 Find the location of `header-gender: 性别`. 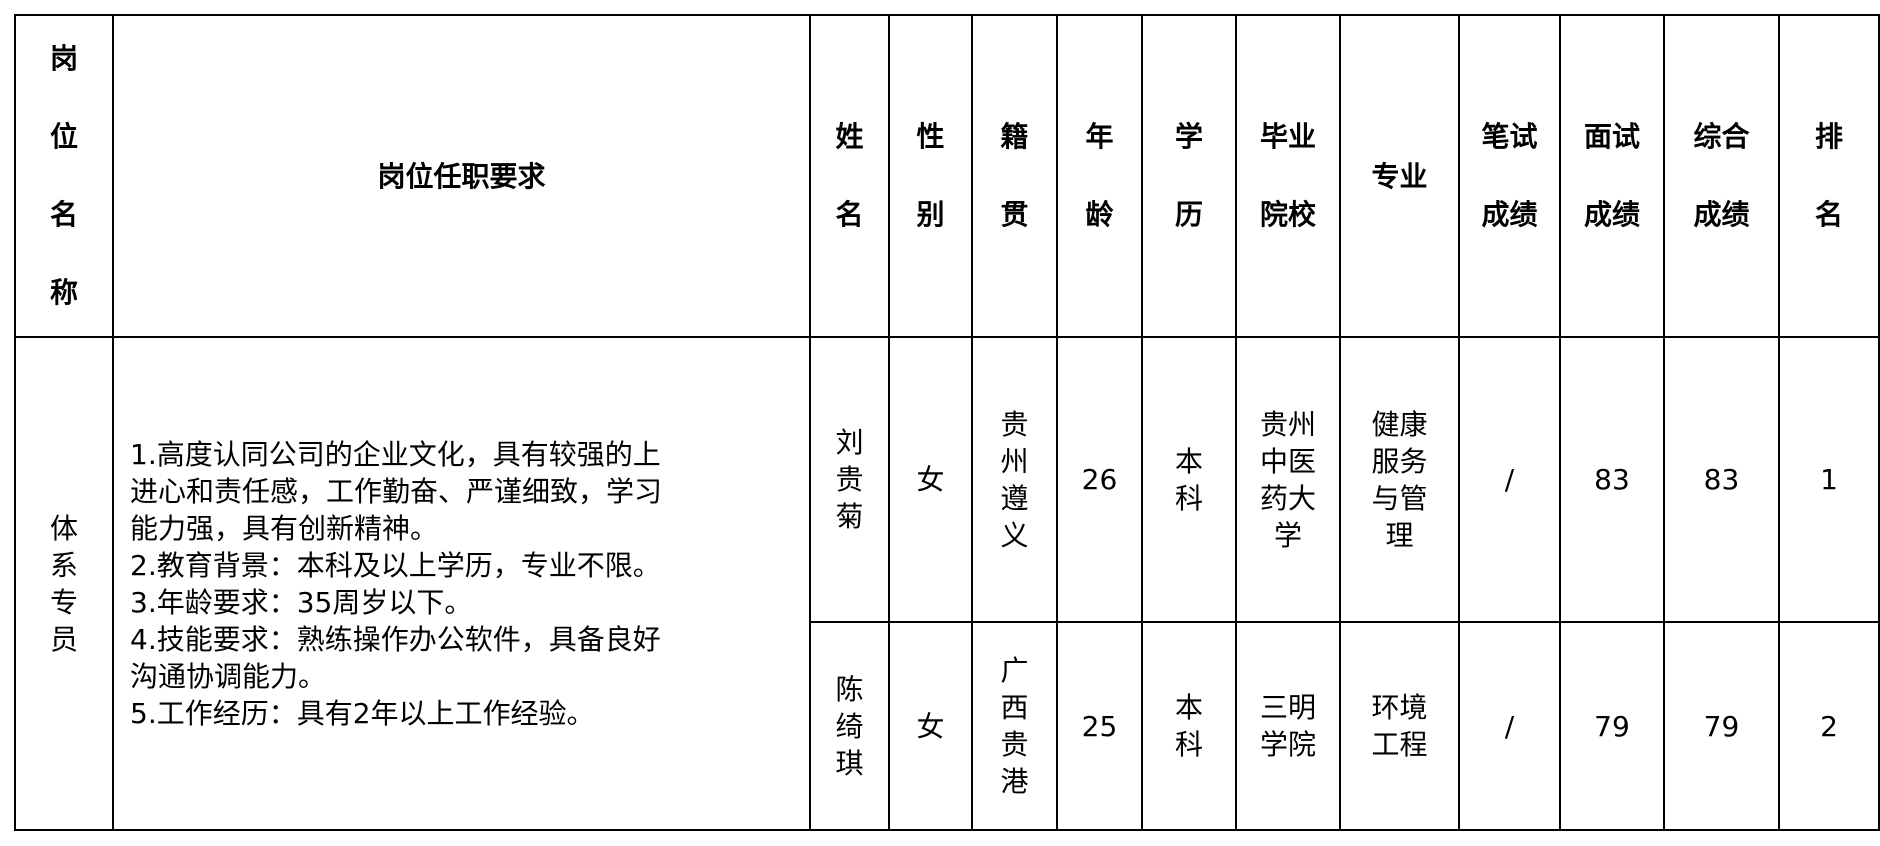

header-gender: 性别 is located at coordinates (930, 176).